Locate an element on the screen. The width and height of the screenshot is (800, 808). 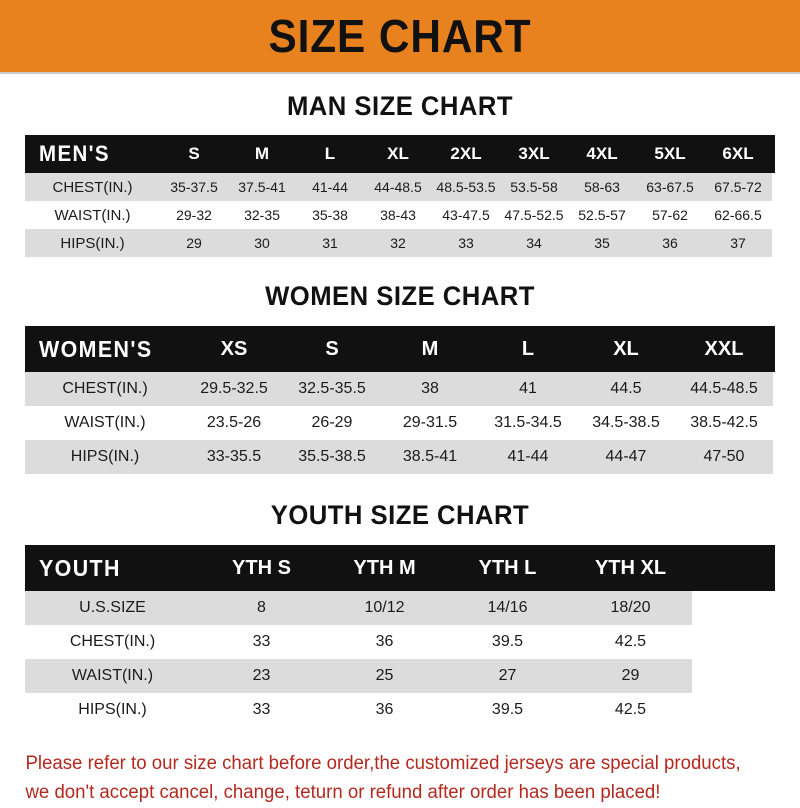
men-row-label: WAIST(IN.) is located at coordinates (92, 215).